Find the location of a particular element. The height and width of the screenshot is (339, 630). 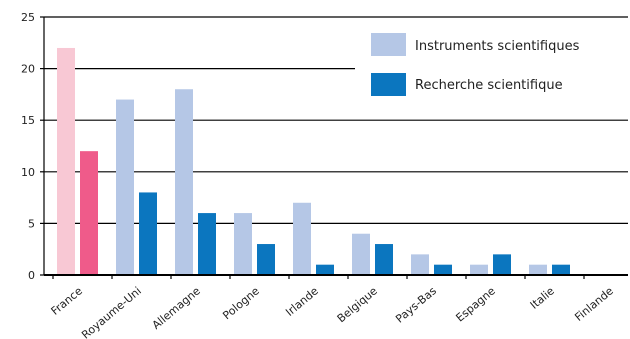

legend-label-recherche: Recherche scientifique is located at coordinates (489, 85).